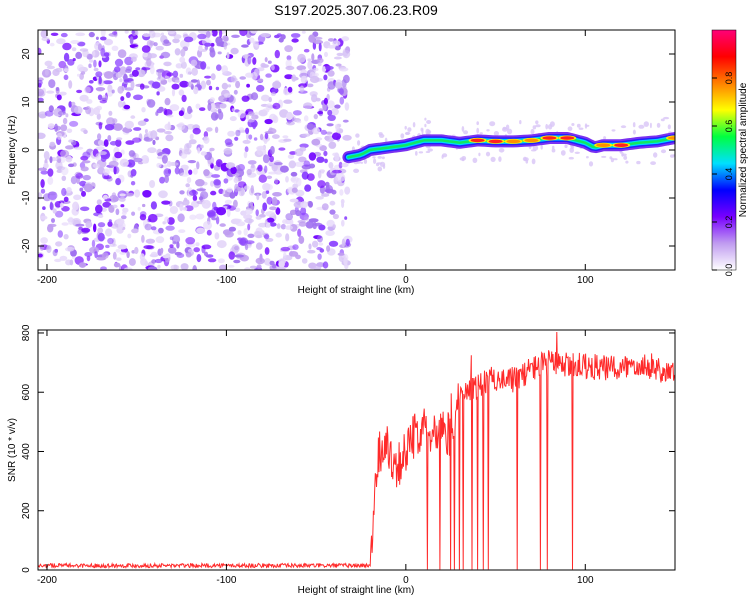 Image resolution: width=750 pixels, height=600 pixels. Describe the element at coordinates (26, 245) in the screenshot. I see `y-tick-label: -20` at that location.